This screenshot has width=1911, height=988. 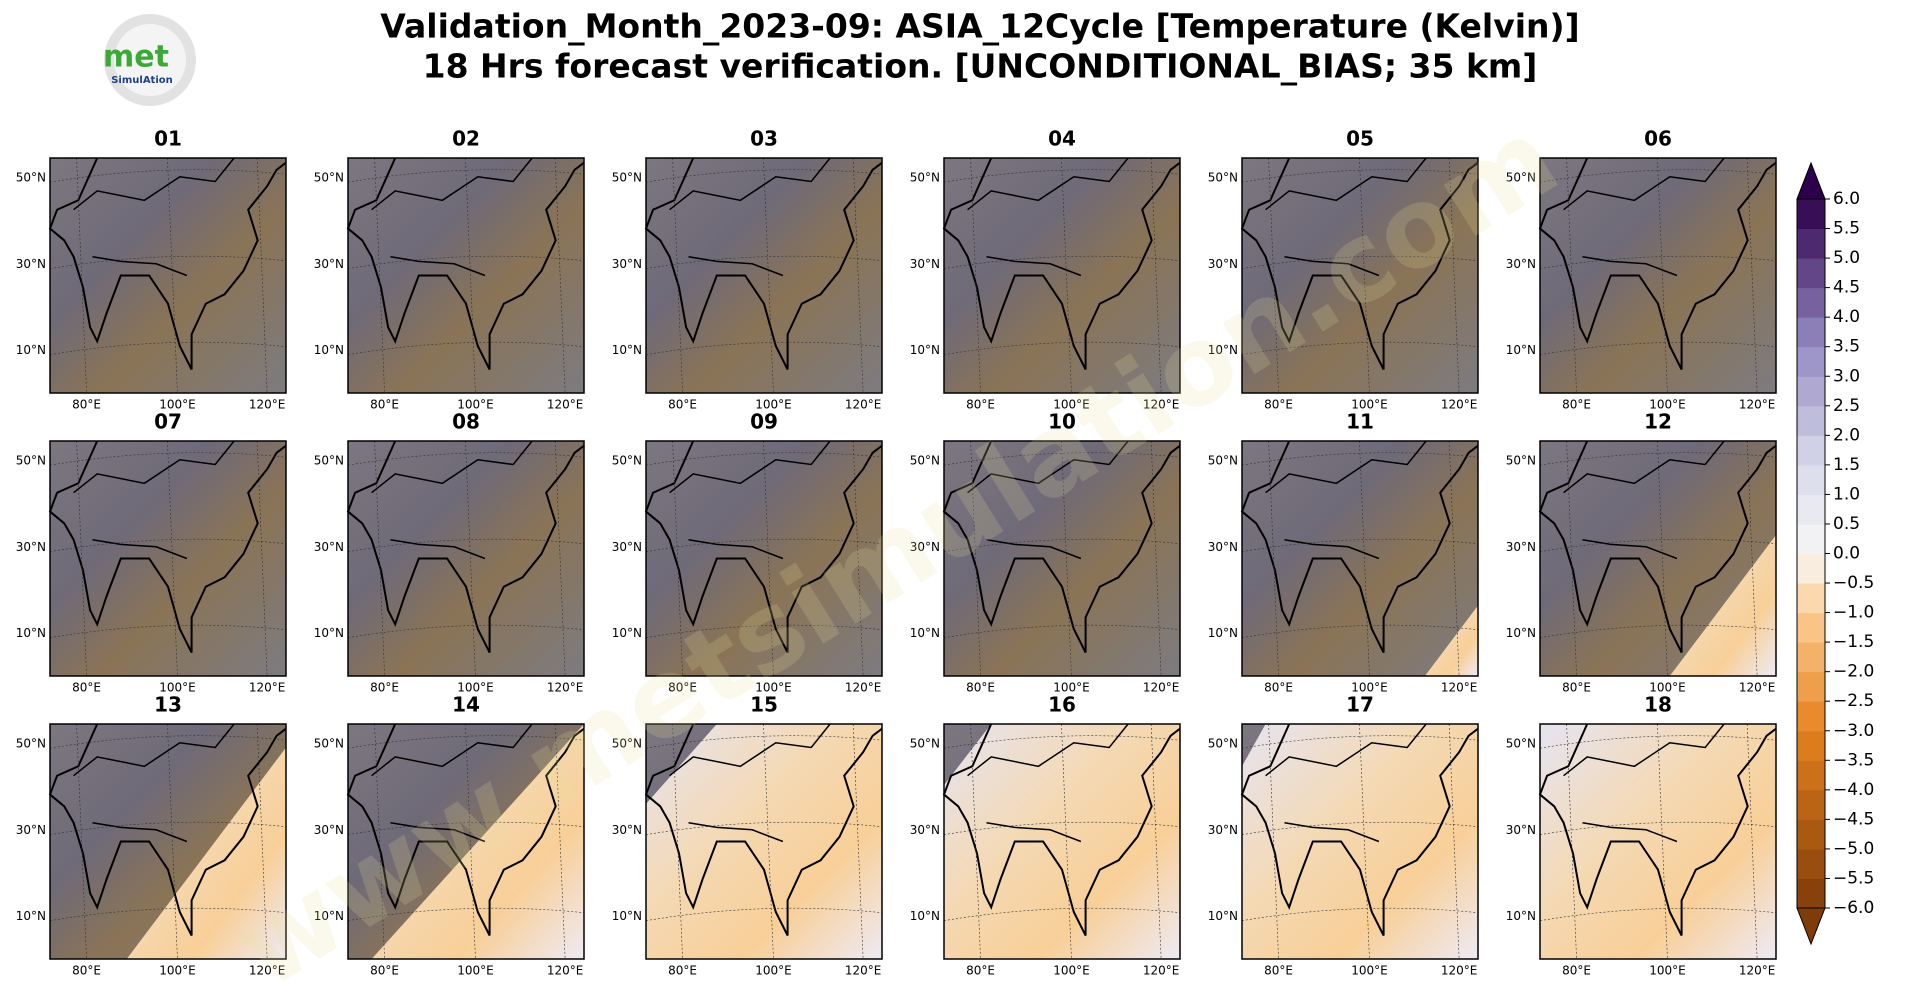 I want to click on panel-title: 11, so click(x=1360, y=422).